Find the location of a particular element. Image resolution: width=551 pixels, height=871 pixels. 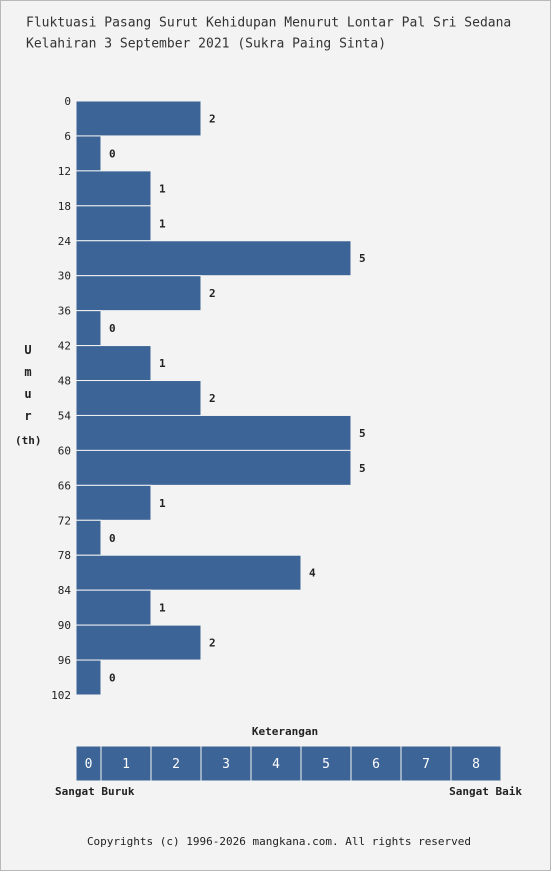

y-tick-label: 54 is located at coordinates (65, 415).